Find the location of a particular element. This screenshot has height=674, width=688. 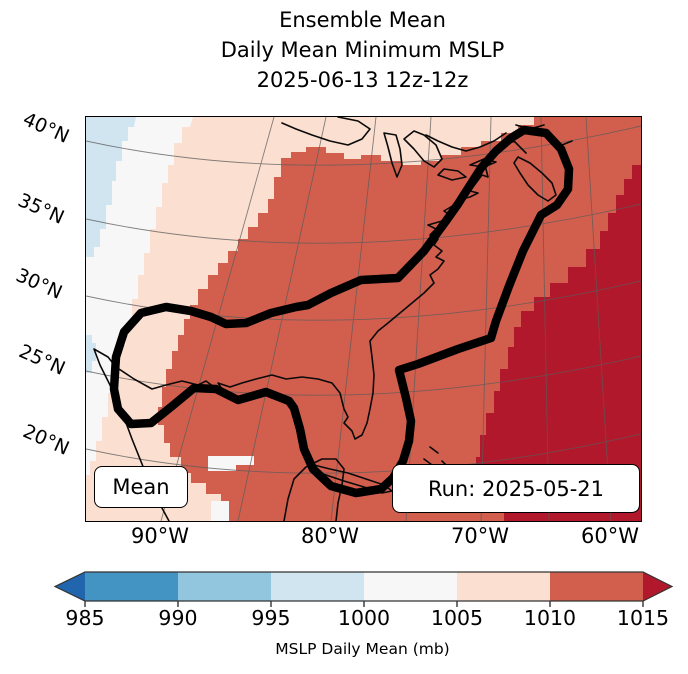

mean-annotation-box: Mean is located at coordinates (141, 487).